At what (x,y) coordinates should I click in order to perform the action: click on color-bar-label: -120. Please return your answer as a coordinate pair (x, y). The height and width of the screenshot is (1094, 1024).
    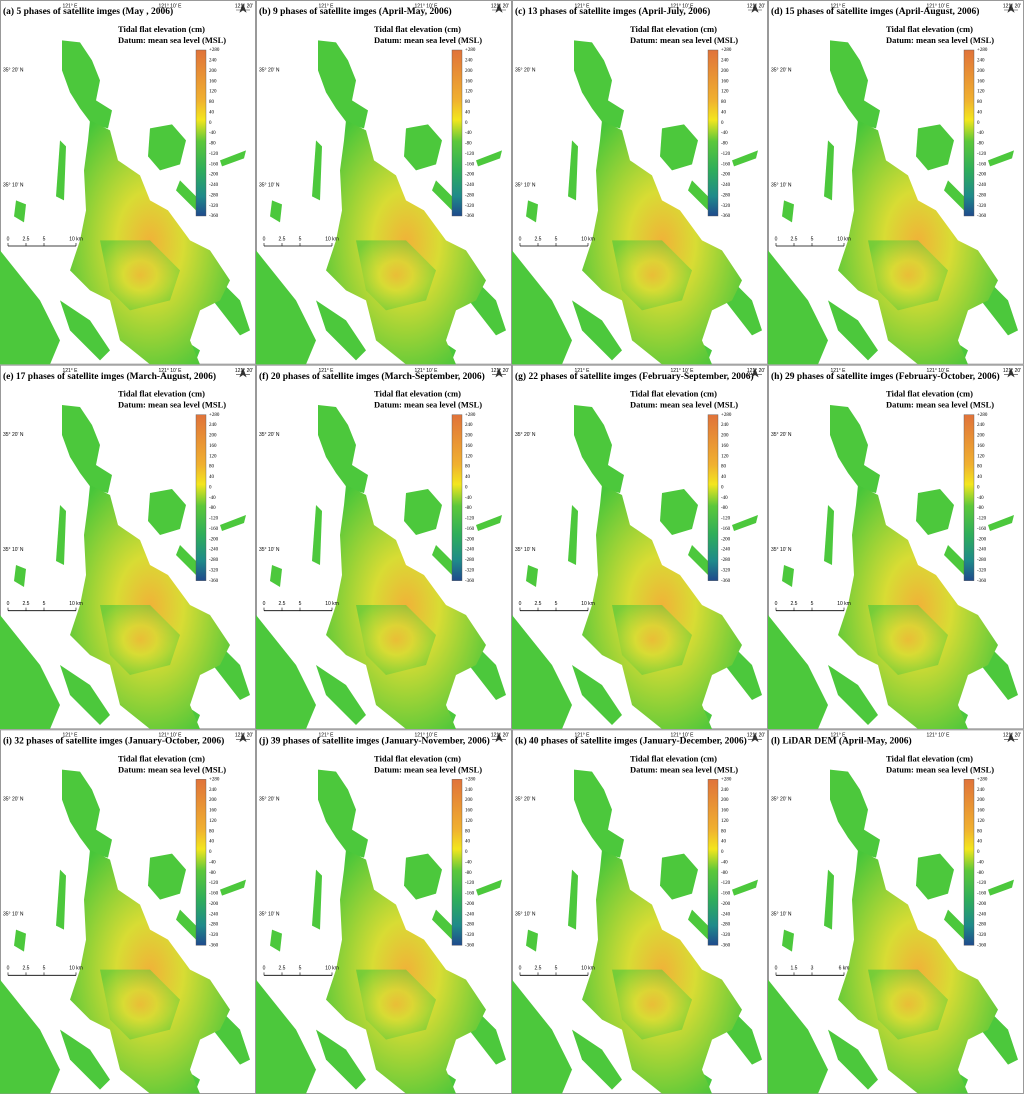
    Looking at the image, I should click on (470, 519).